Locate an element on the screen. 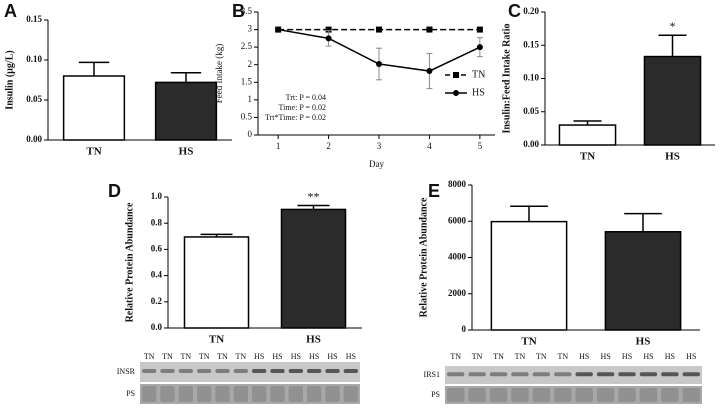  y-tick-label: 2000 is located at coordinates (457, 293).